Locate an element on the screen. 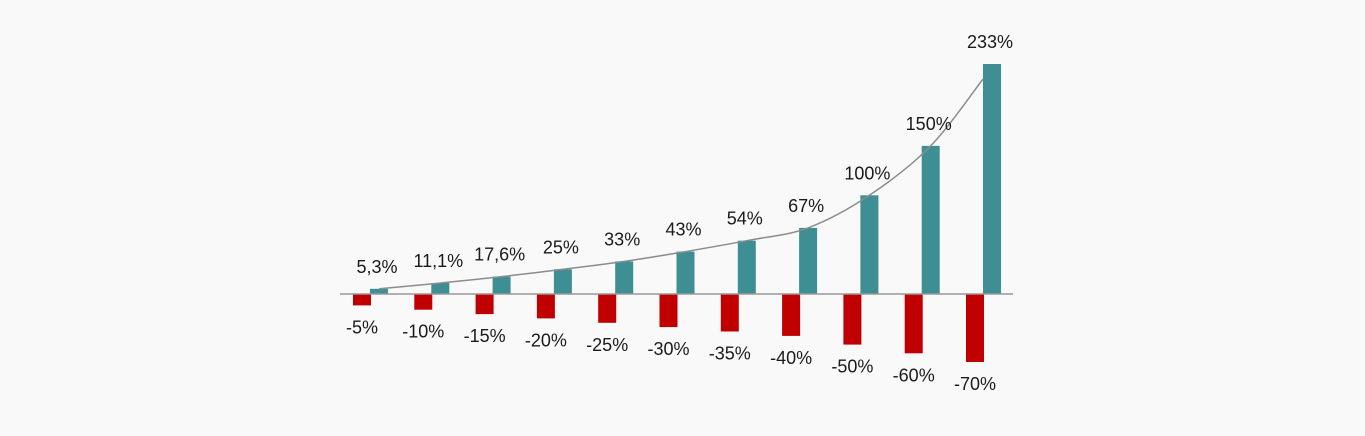 The height and width of the screenshot is (436, 1365). loss-data-label: -20% is located at coordinates (546, 340).